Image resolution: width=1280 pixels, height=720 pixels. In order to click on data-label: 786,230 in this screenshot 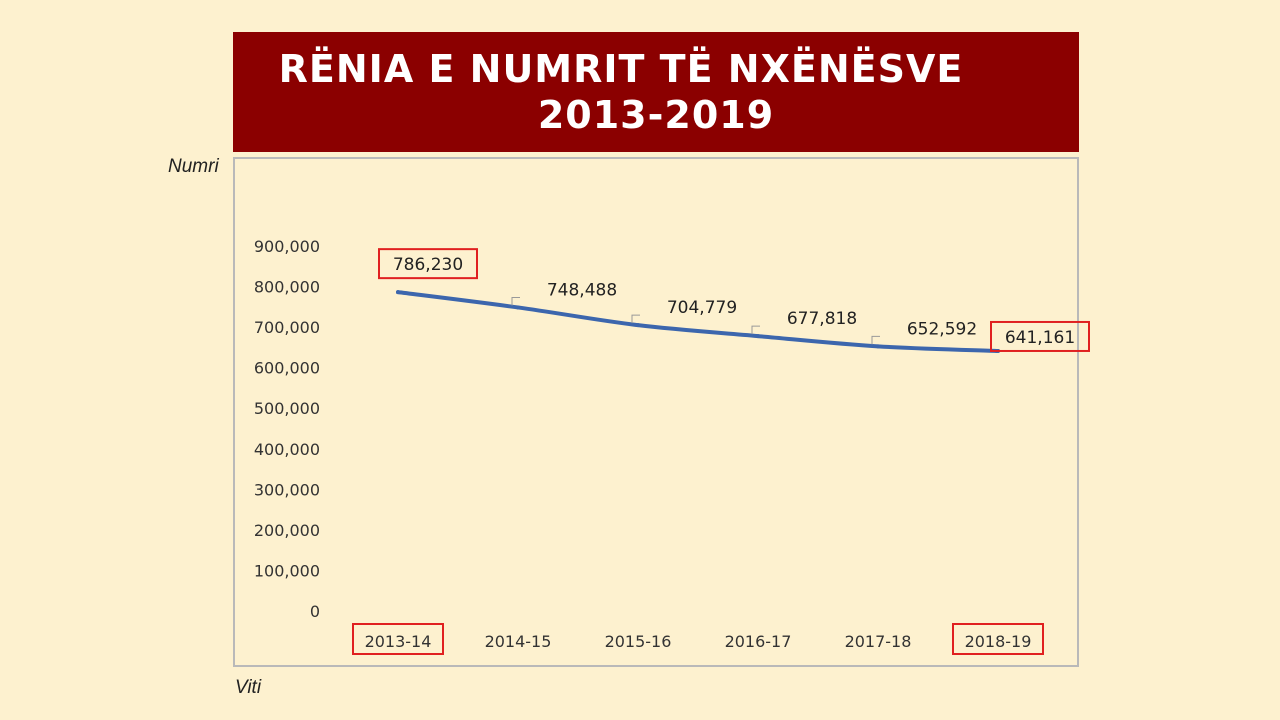, I will do `click(428, 265)`.